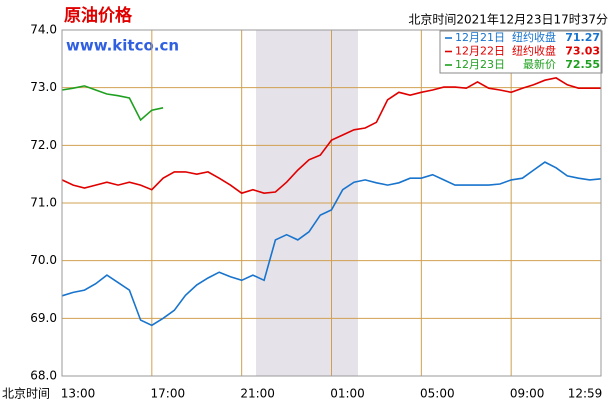 The height and width of the screenshot is (410, 613). I want to click on legend-label: 最新价, so click(539, 64).